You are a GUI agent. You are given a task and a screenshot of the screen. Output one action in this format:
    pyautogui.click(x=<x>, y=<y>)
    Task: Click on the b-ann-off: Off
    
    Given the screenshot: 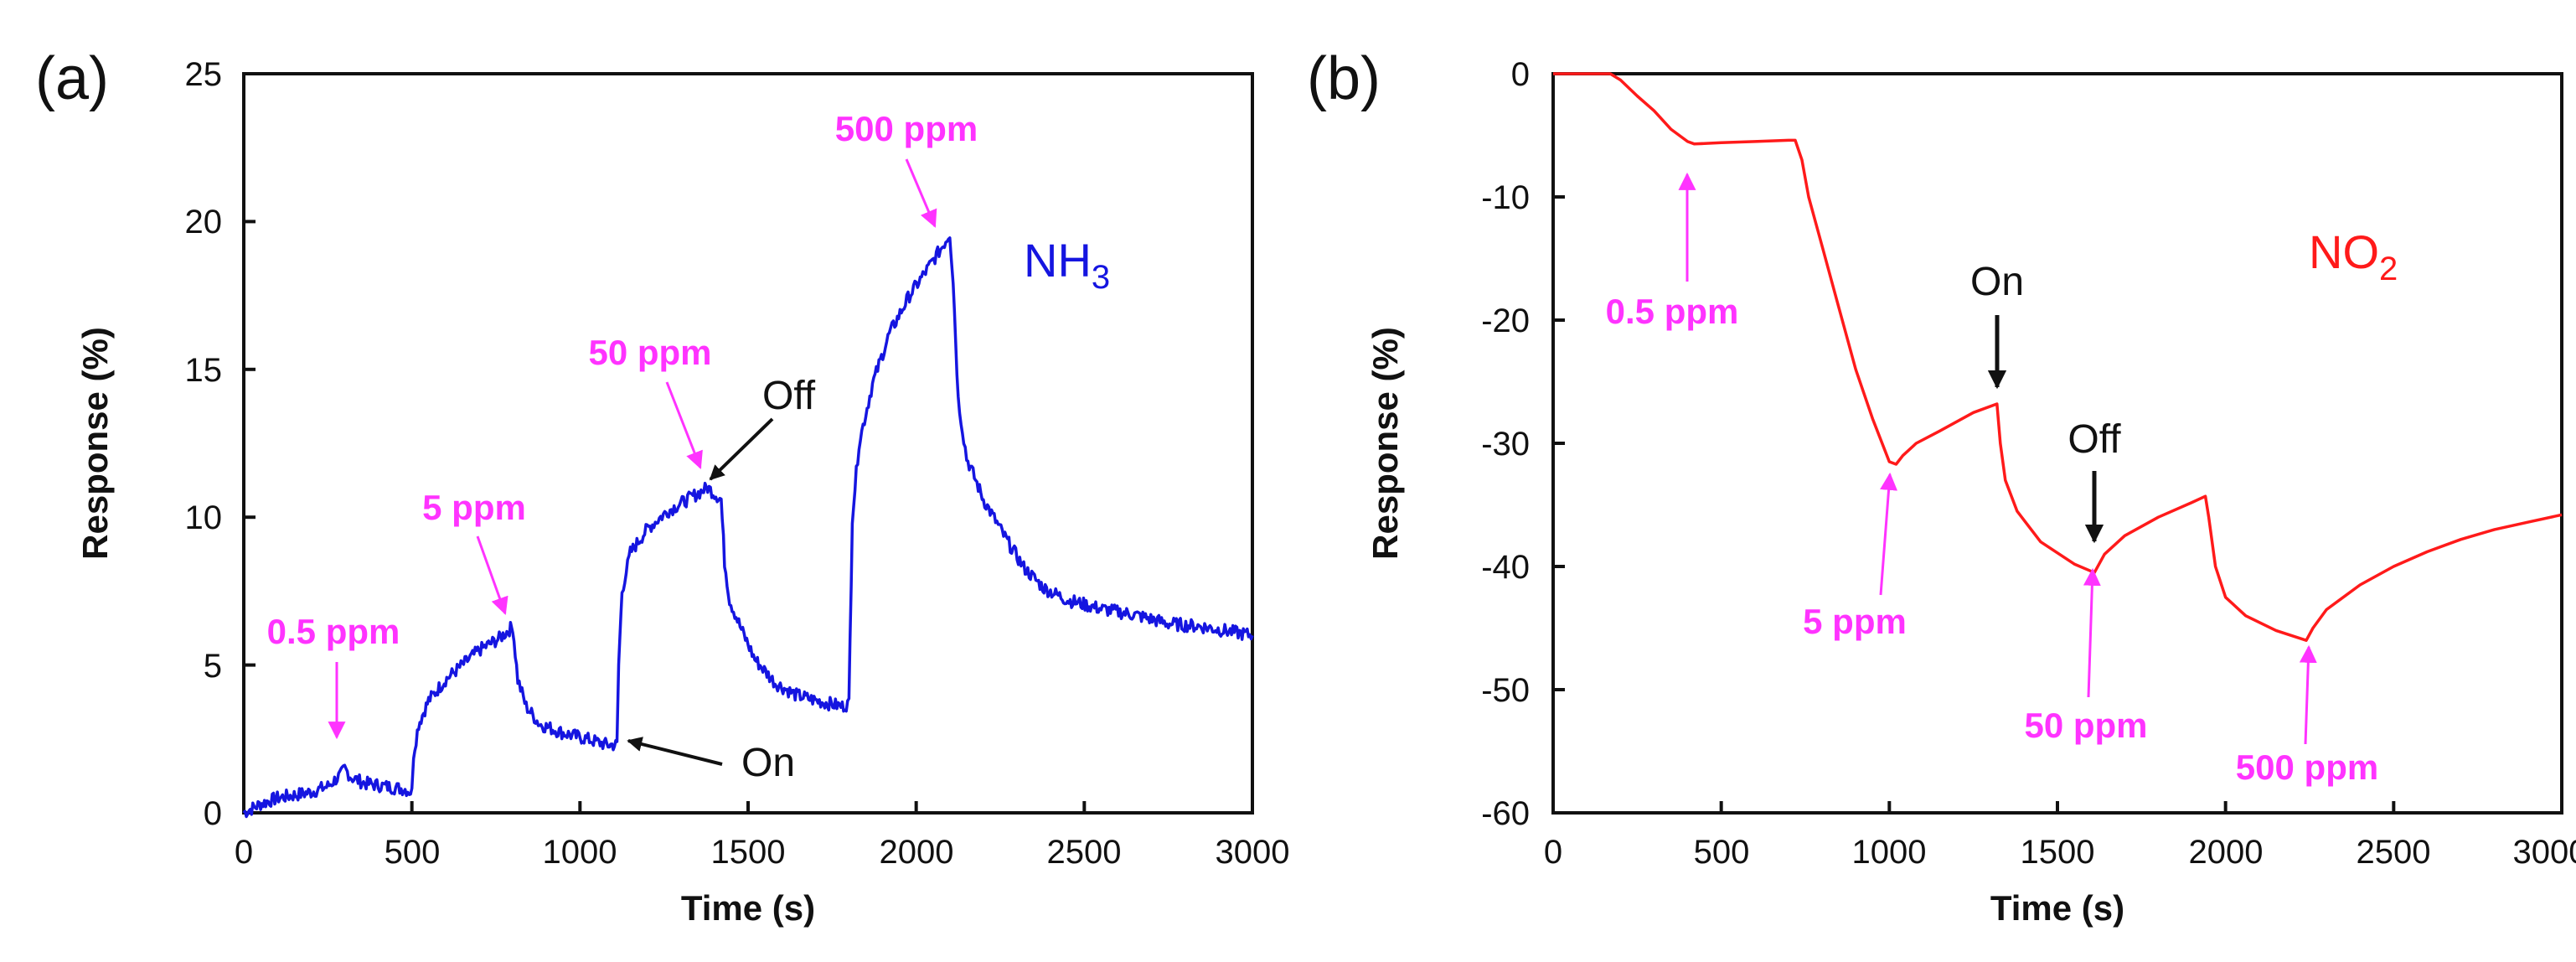 What is the action you would take?
    pyautogui.click(x=2094, y=439)
    